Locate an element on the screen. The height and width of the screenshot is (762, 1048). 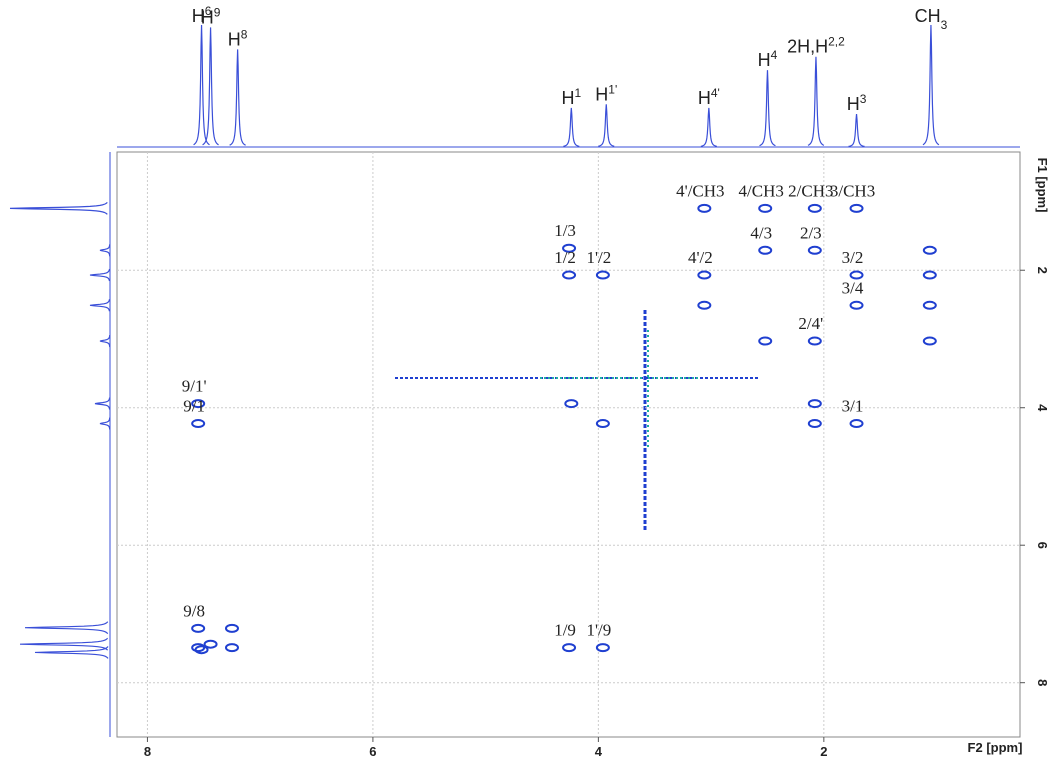
top-peak-label: H3 is located at coordinates (857, 103).